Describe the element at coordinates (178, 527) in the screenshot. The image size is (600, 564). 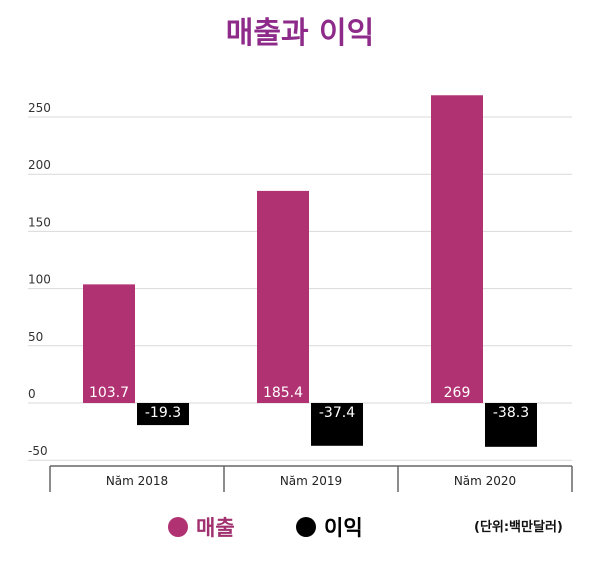
I see `revenue-legend-swatch` at that location.